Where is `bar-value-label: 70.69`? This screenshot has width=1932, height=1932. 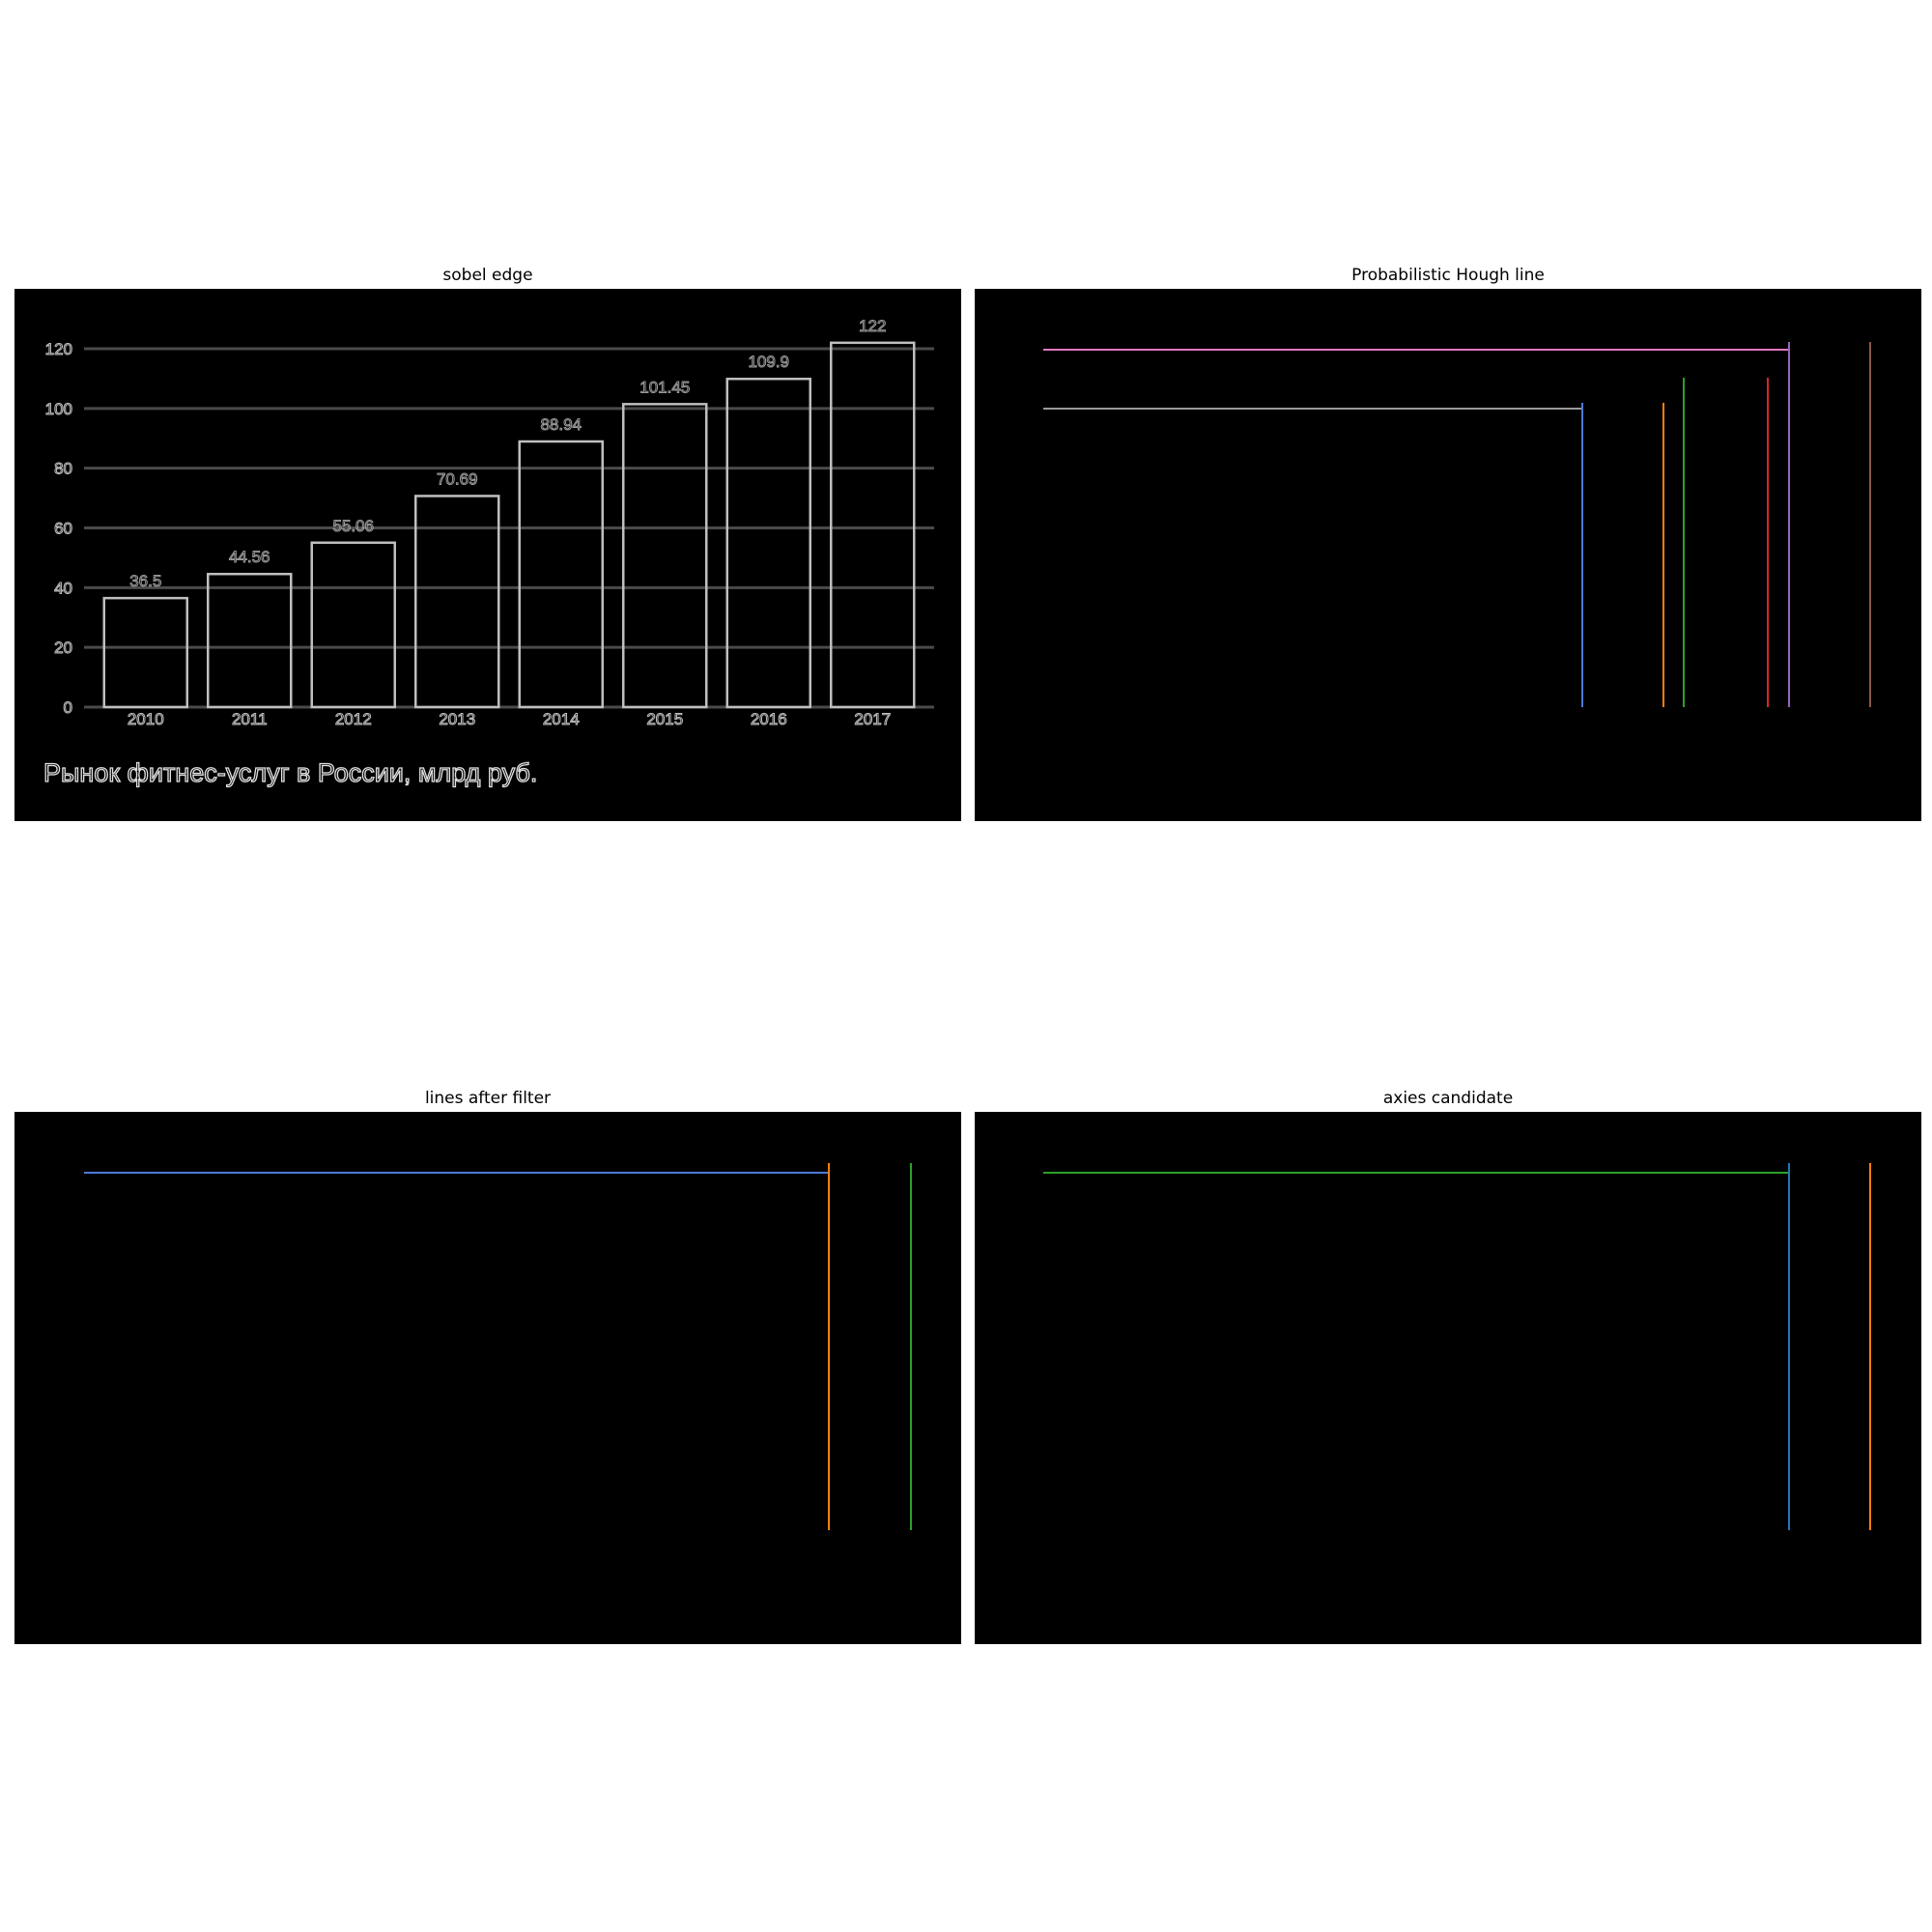 bar-value-label: 70.69 is located at coordinates (457, 478).